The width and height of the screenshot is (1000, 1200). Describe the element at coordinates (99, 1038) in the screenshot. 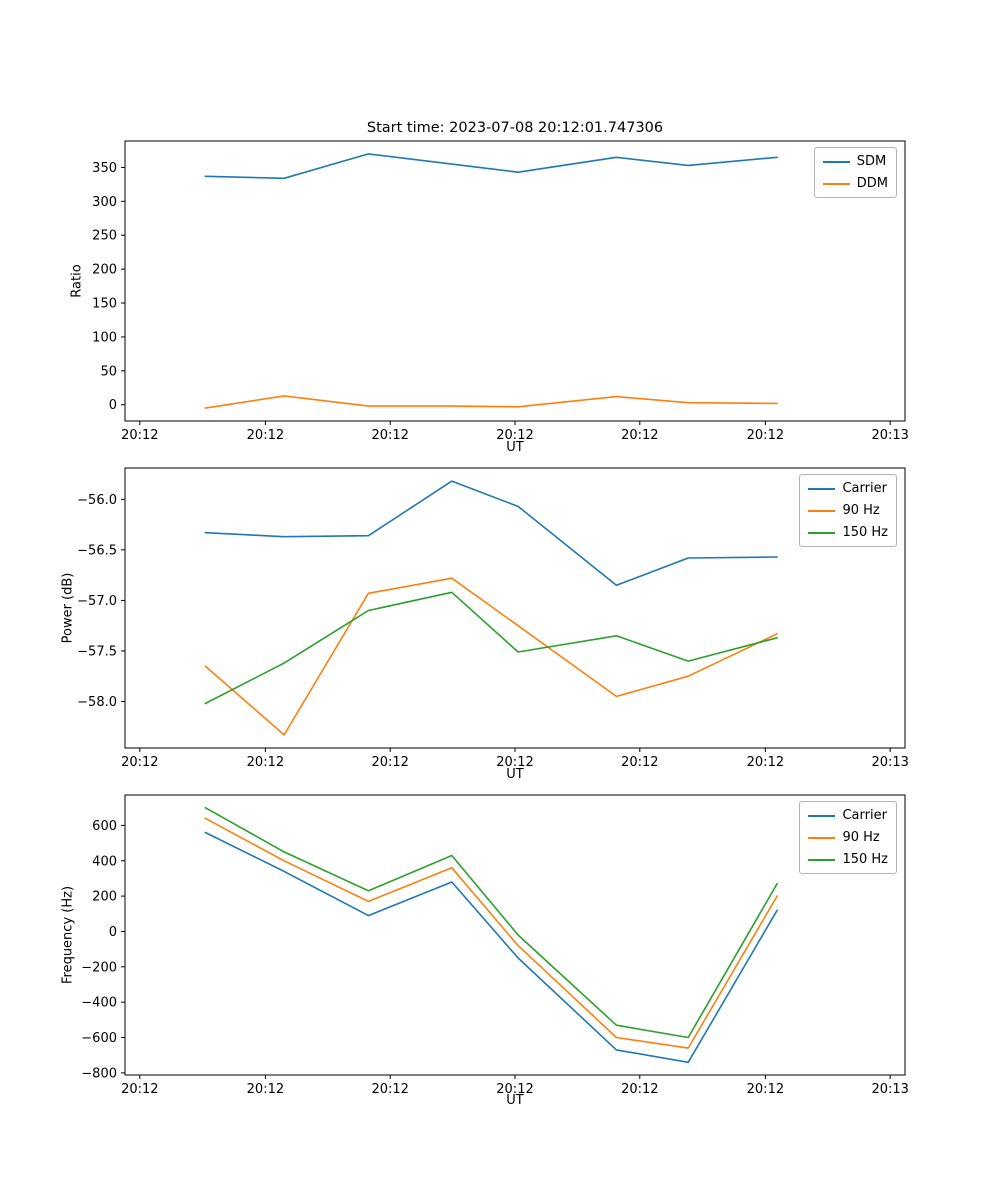

I see `y-tick-label: −600` at that location.